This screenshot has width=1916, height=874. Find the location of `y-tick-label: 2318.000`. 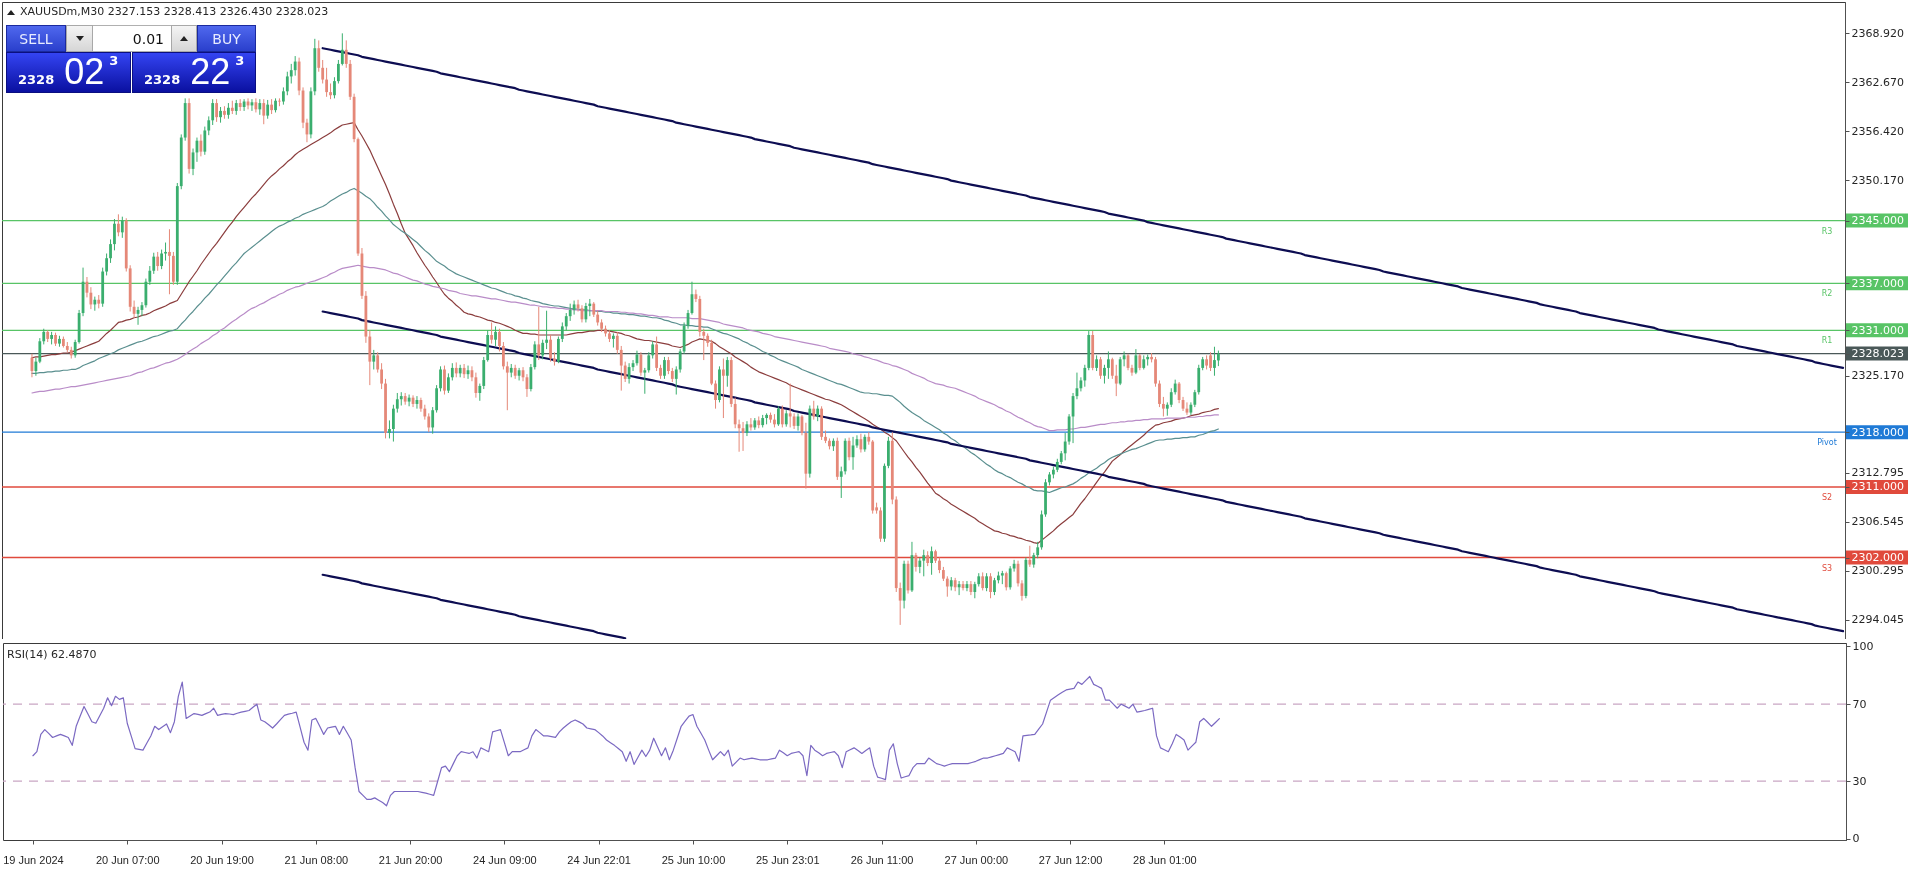

y-tick-label: 2318.000 is located at coordinates (1877, 432).